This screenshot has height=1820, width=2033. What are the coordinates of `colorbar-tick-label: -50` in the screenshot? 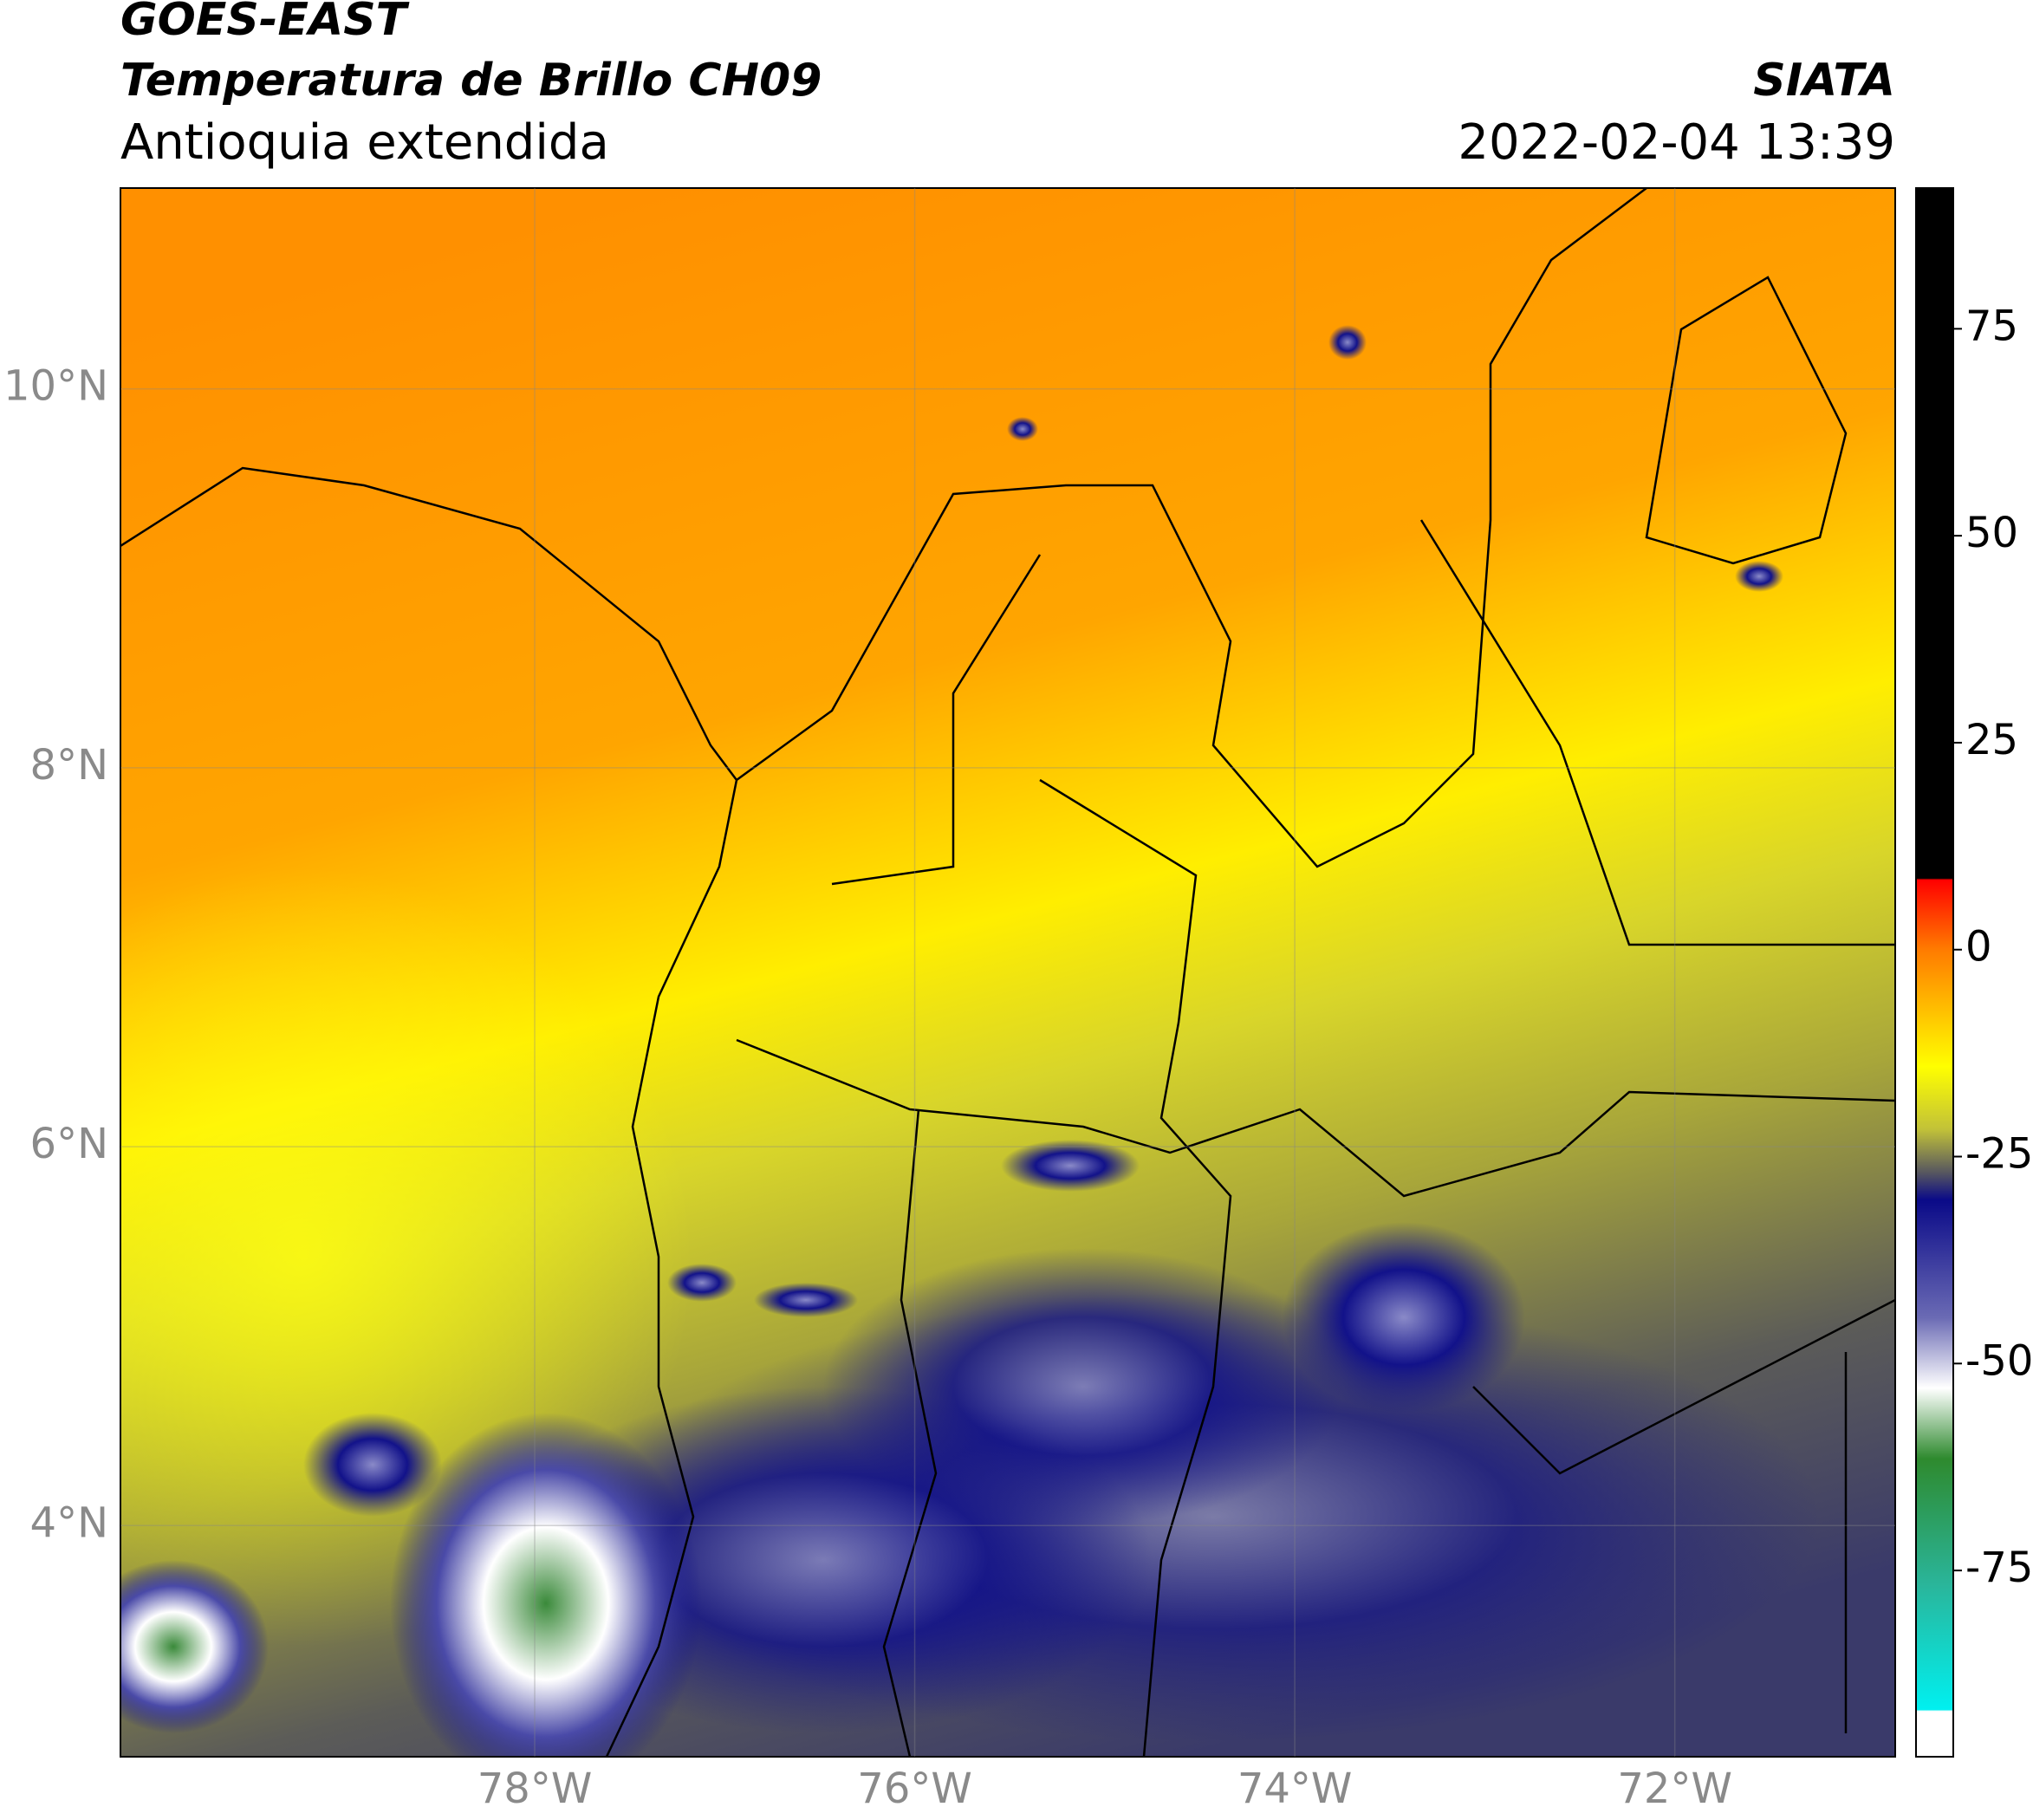 It's located at (1999, 1360).